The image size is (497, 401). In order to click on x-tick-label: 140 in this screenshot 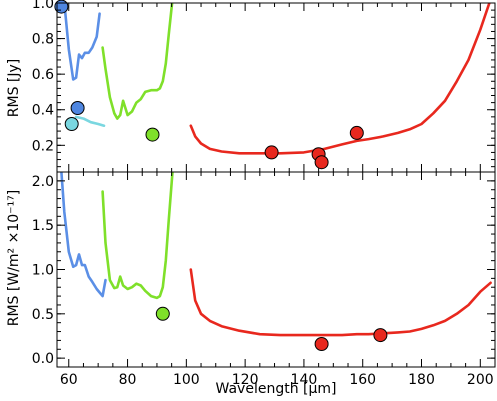, I will do `click(304, 380)`.